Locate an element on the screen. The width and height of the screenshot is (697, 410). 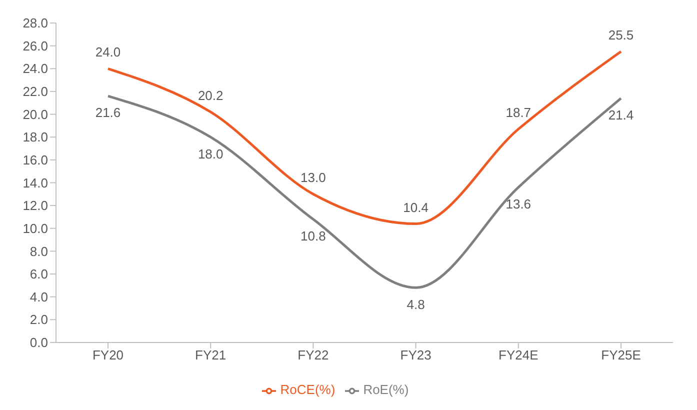
x-tick-label: FY21 is located at coordinates (210, 355).